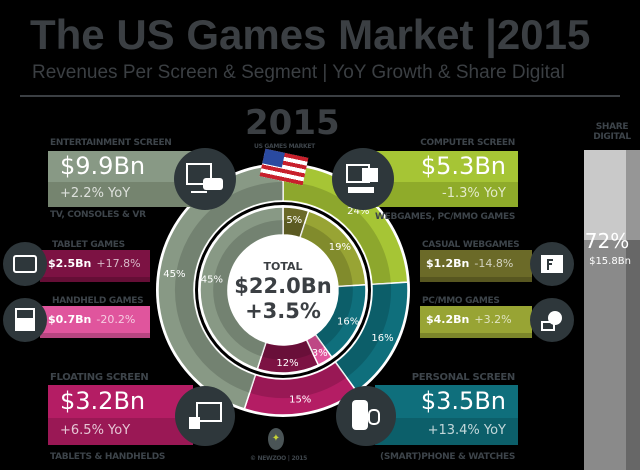  What do you see at coordinates (95, 266) in the screenshot?
I see `tablet-box: $2.5Bn +17.8%` at bounding box center [95, 266].